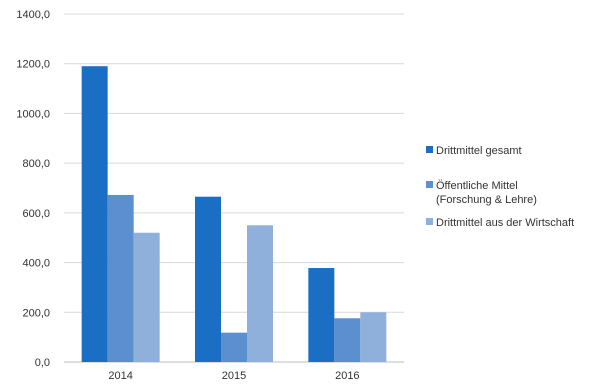 The width and height of the screenshot is (593, 384). What do you see at coordinates (146, 297) in the screenshot?
I see `bar-3-2014` at bounding box center [146, 297].